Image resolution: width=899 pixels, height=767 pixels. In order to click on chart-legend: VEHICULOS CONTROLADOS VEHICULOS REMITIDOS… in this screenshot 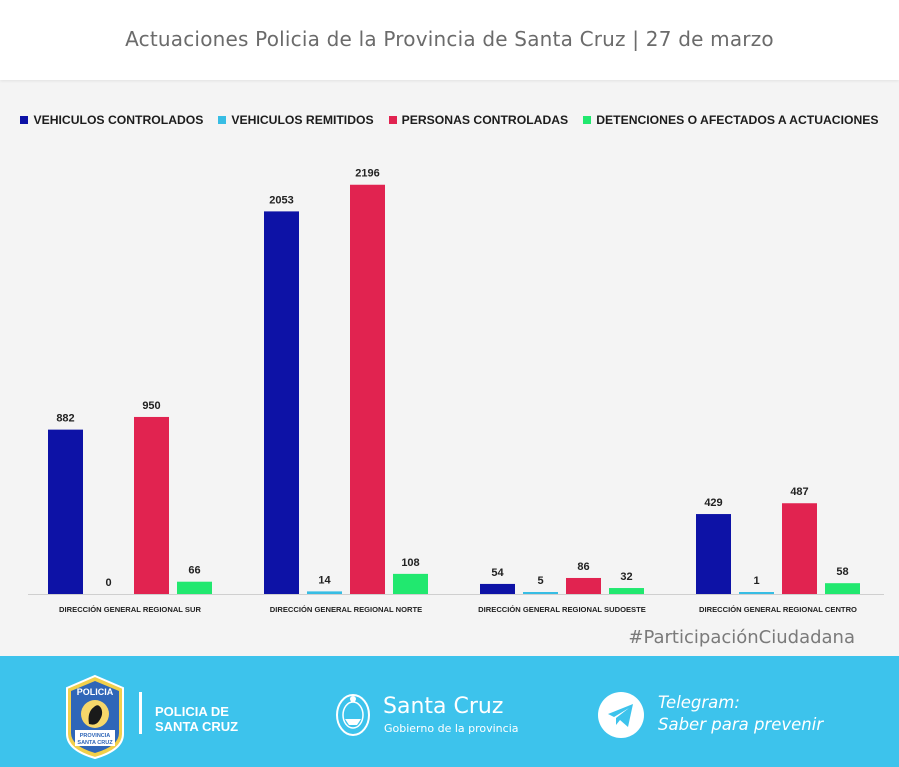, I will do `click(449, 120)`.